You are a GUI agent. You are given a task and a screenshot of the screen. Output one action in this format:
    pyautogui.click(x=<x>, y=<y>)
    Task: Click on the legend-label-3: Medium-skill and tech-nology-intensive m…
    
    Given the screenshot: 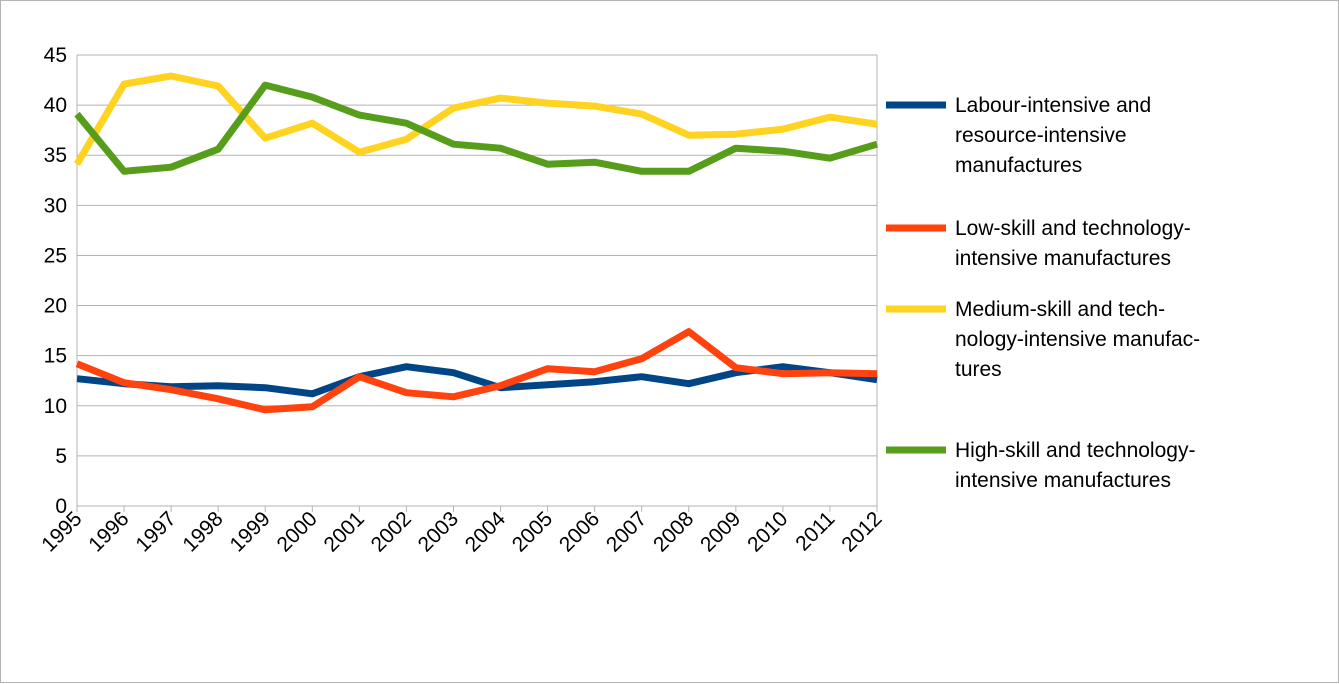 What is the action you would take?
    pyautogui.click(x=1077, y=339)
    